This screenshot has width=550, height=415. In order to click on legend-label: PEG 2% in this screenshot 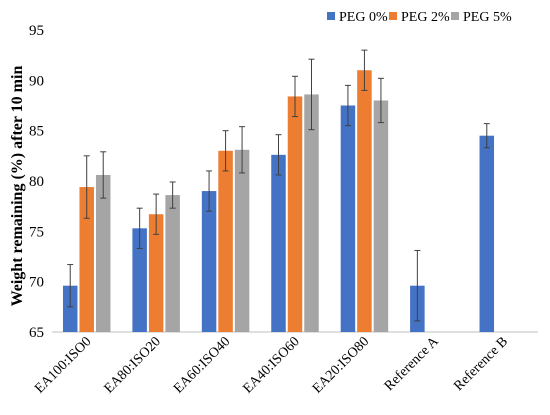, I will do `click(425, 17)`.